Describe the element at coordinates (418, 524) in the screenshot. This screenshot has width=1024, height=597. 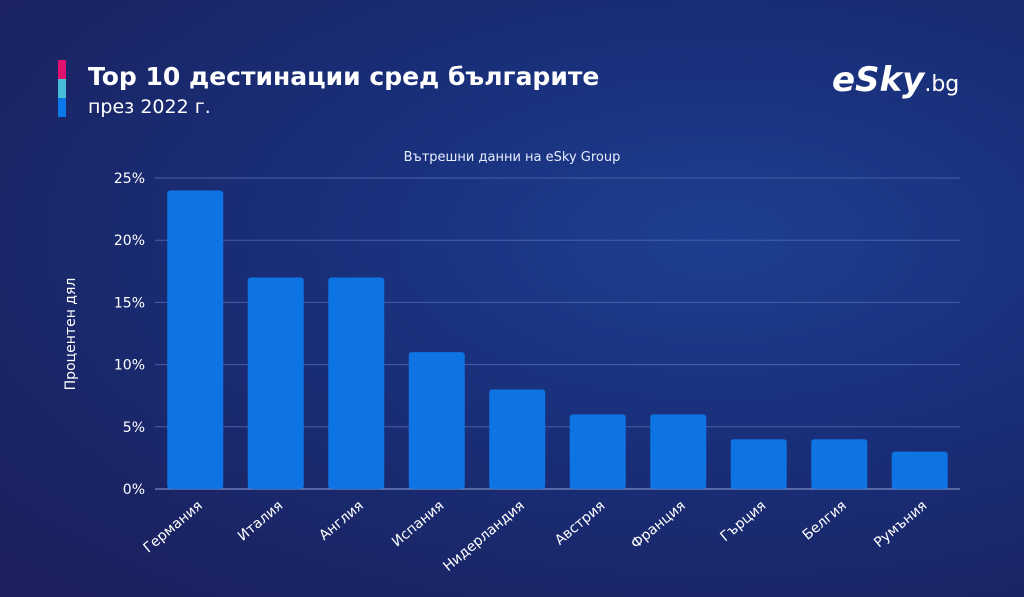
I see `x-tick-label: Испания` at that location.